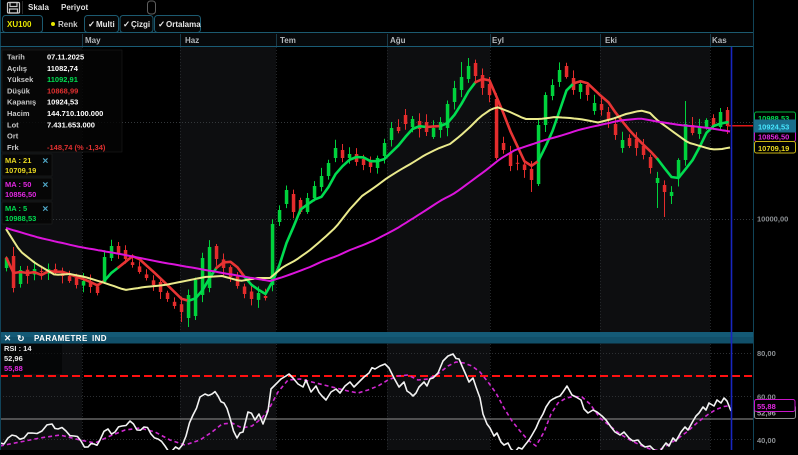  What do you see at coordinates (19, 90) in the screenshot?
I see `svg-text: Düşük` at bounding box center [19, 90].